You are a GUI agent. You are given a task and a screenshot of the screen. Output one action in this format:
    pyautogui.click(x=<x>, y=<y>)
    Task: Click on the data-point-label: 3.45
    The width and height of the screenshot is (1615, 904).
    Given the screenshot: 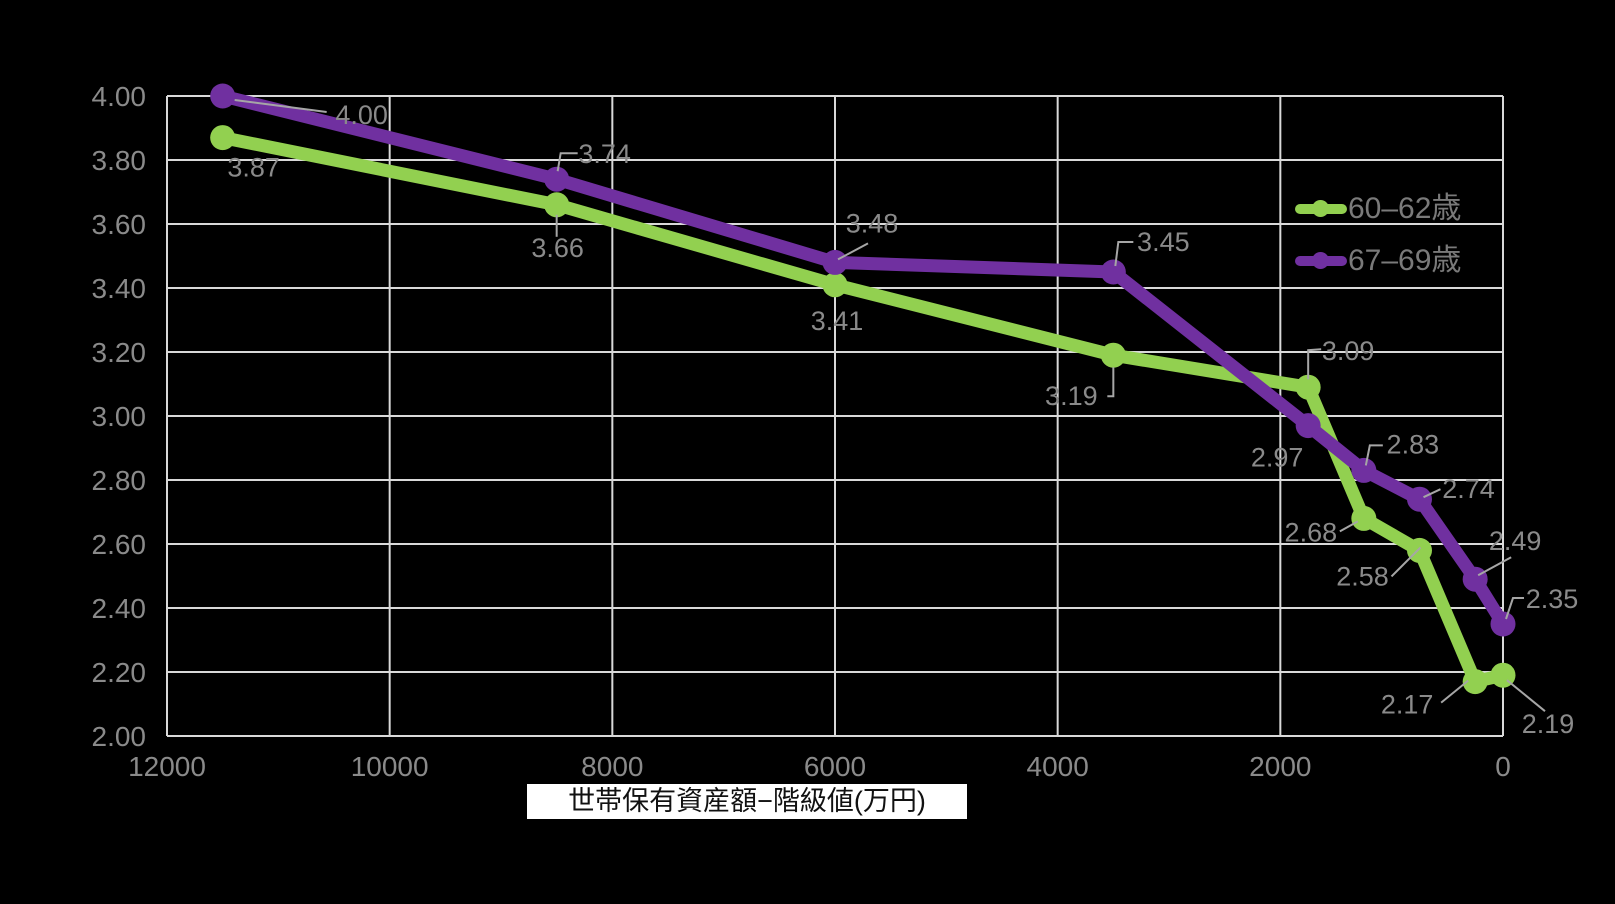 What is the action you would take?
    pyautogui.click(x=1163, y=242)
    